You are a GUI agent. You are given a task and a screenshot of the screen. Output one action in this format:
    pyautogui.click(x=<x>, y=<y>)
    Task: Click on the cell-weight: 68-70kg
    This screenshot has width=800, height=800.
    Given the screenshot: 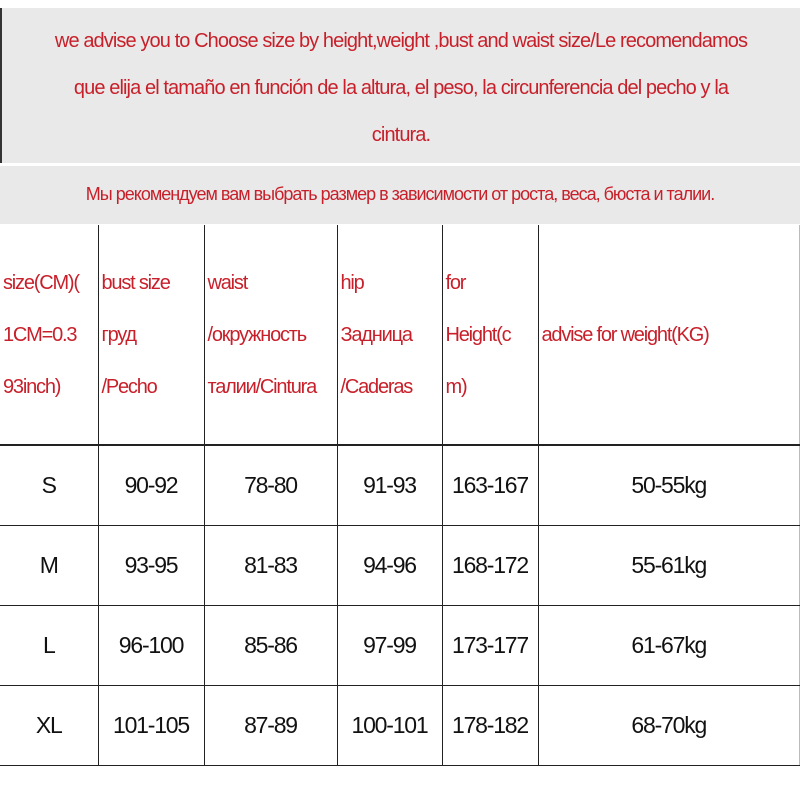 What is the action you would take?
    pyautogui.click(x=668, y=725)
    